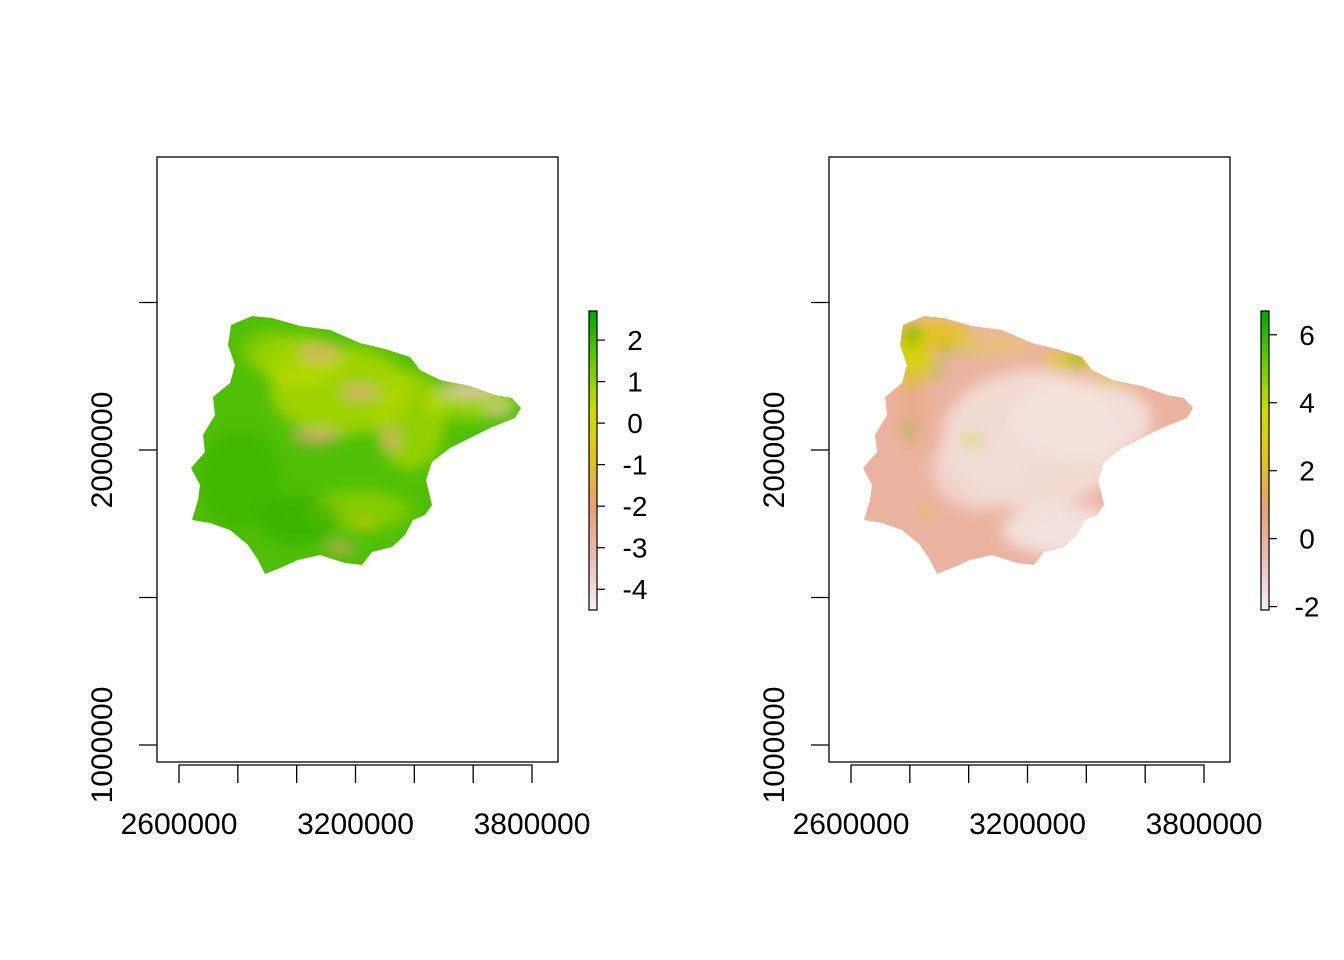 The width and height of the screenshot is (1344, 960). Describe the element at coordinates (1307, 403) in the screenshot. I see `legend-tick-label: 4` at that location.